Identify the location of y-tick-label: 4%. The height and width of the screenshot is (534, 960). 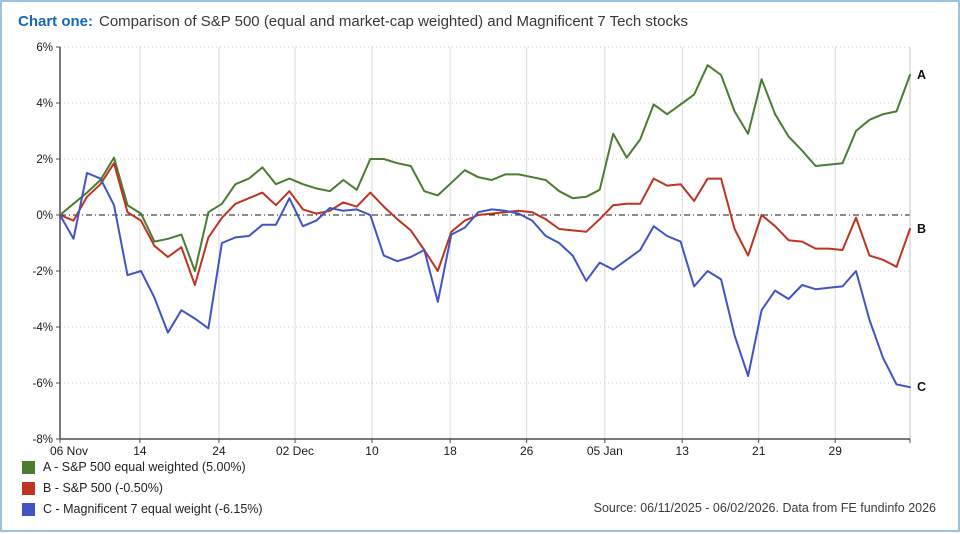
(44, 104).